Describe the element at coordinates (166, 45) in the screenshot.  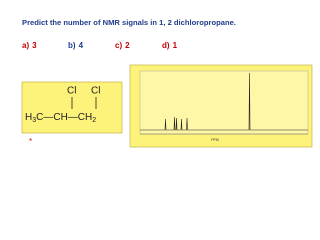
I see `option-label: d)` at that location.